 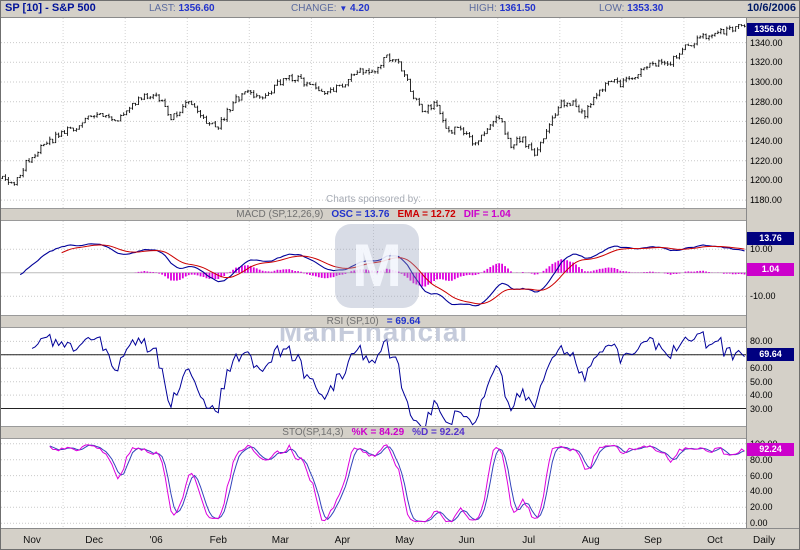 I want to click on low-quote: LOW: 1353.30, so click(x=631, y=8).